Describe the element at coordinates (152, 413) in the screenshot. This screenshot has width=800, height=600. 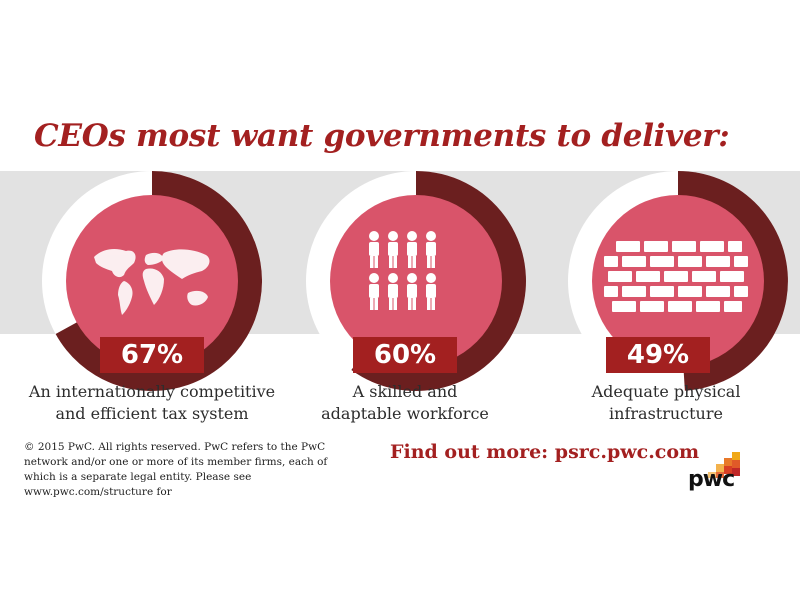
I see `caption-line: and efficient tax system` at that location.